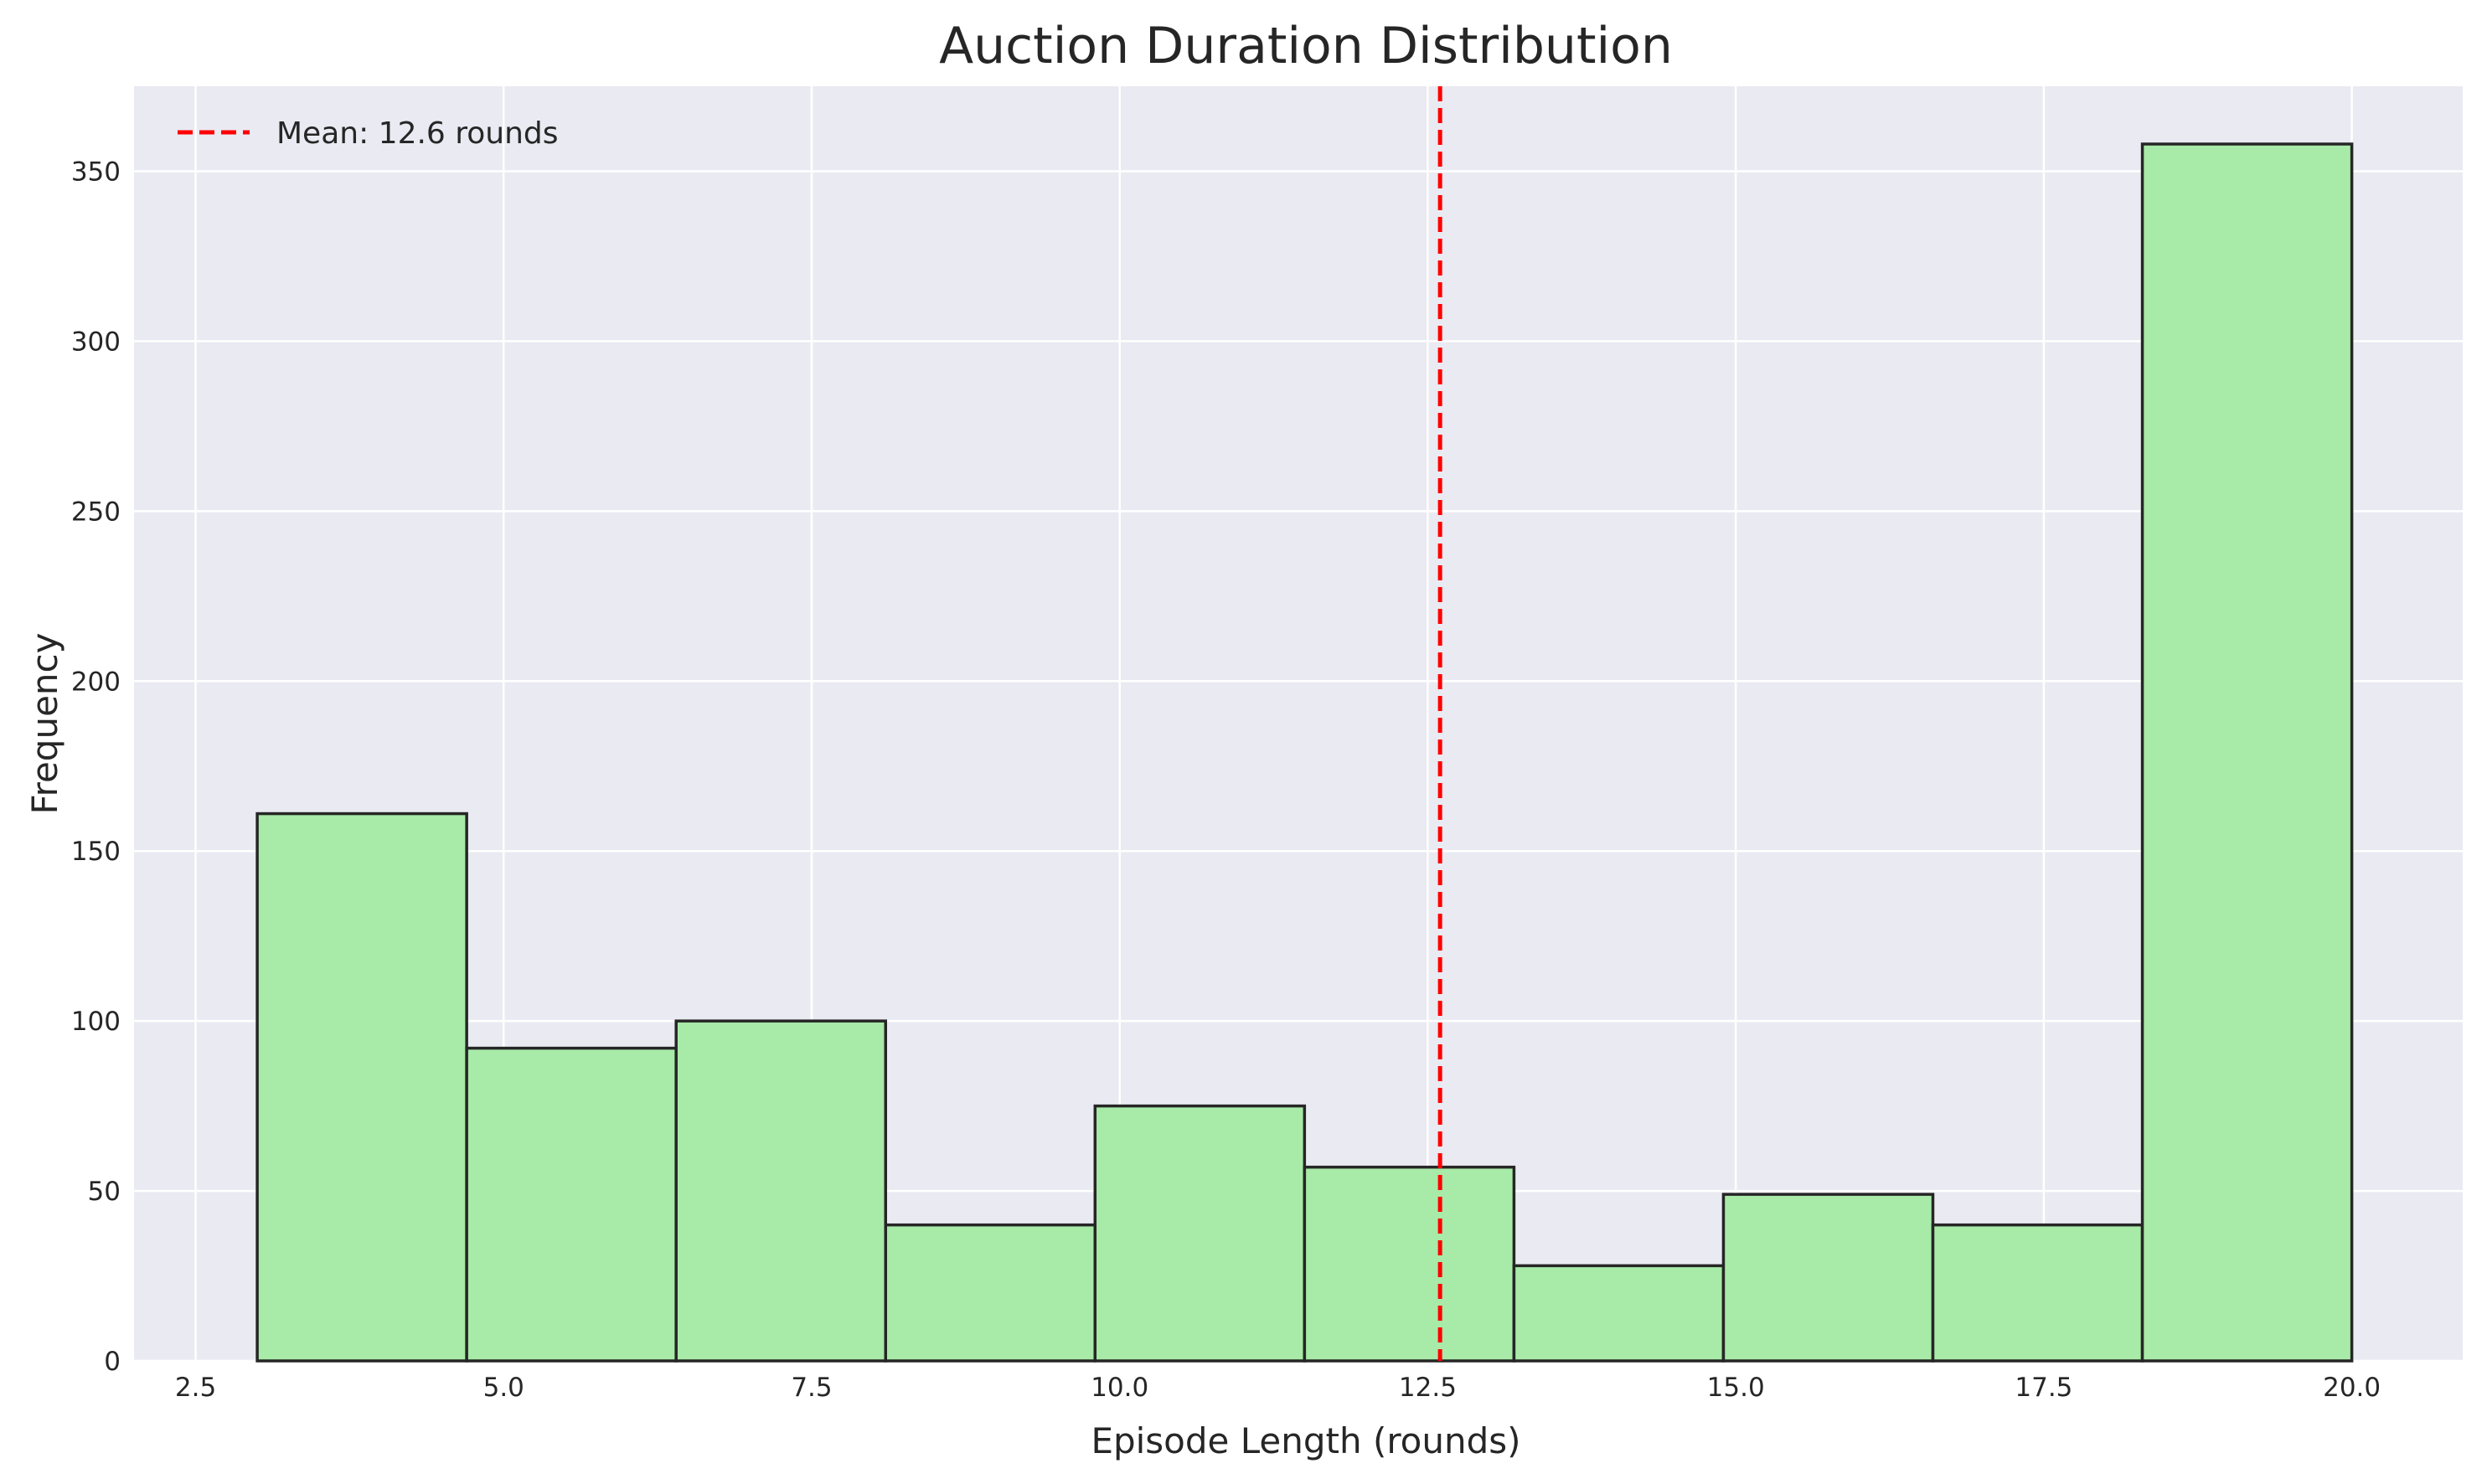 Image resolution: width=2487 pixels, height=1484 pixels. Describe the element at coordinates (195, 1388) in the screenshot. I see `x-tick-label: 2.5` at that location.